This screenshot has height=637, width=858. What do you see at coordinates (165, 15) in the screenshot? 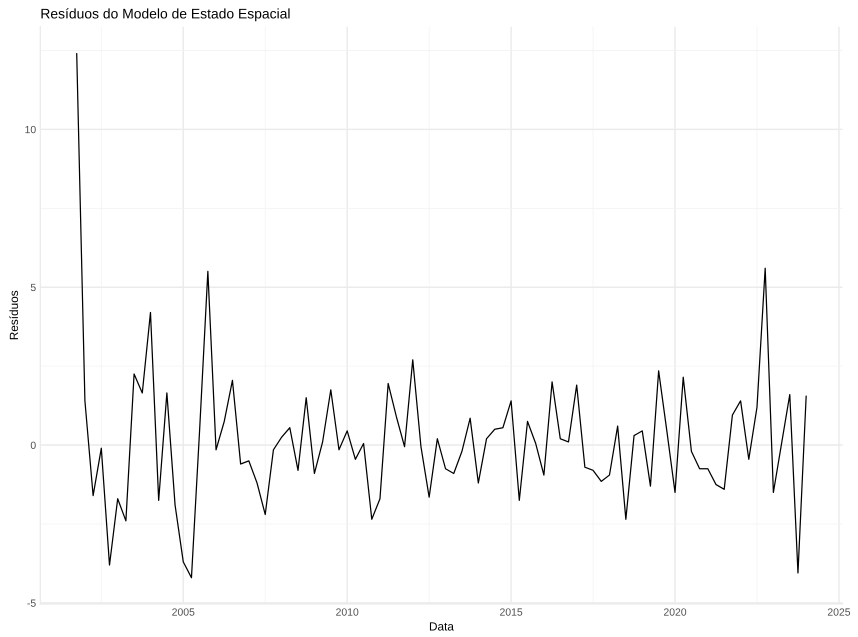
I see `chart-title: Resíduos do Modelo de Estado Espacial` at bounding box center [165, 15].